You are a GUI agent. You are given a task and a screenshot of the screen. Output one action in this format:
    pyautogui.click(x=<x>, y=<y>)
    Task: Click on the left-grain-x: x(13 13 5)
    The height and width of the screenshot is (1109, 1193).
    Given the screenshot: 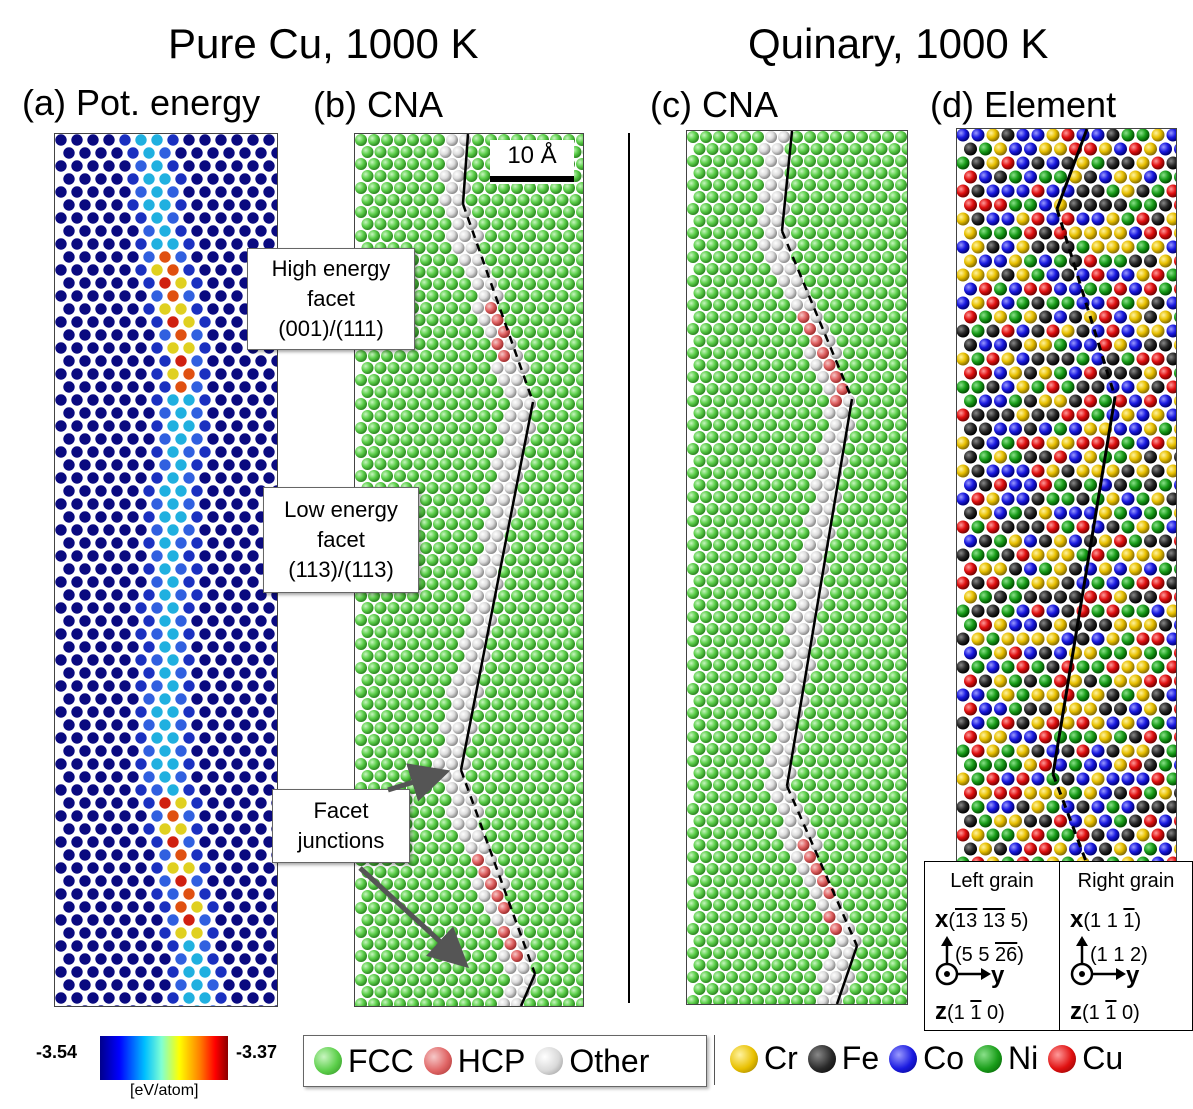 What is the action you would take?
    pyautogui.click(x=981, y=920)
    